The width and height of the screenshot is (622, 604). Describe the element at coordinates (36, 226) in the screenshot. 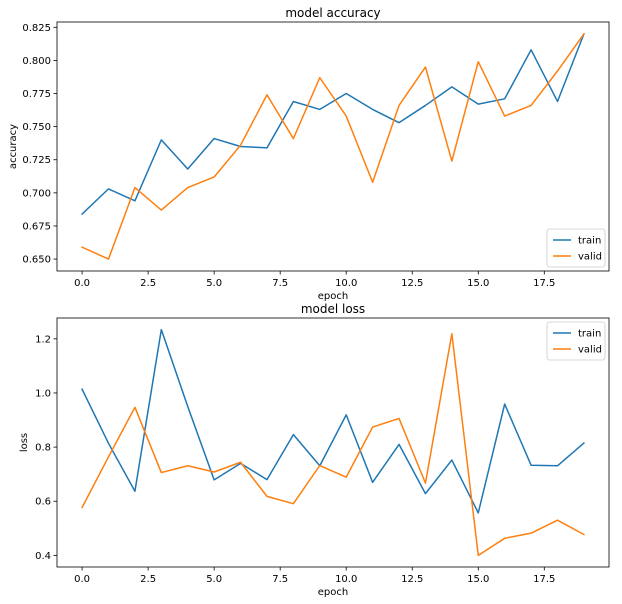

I see `y-tick-label: 0.675` at that location.